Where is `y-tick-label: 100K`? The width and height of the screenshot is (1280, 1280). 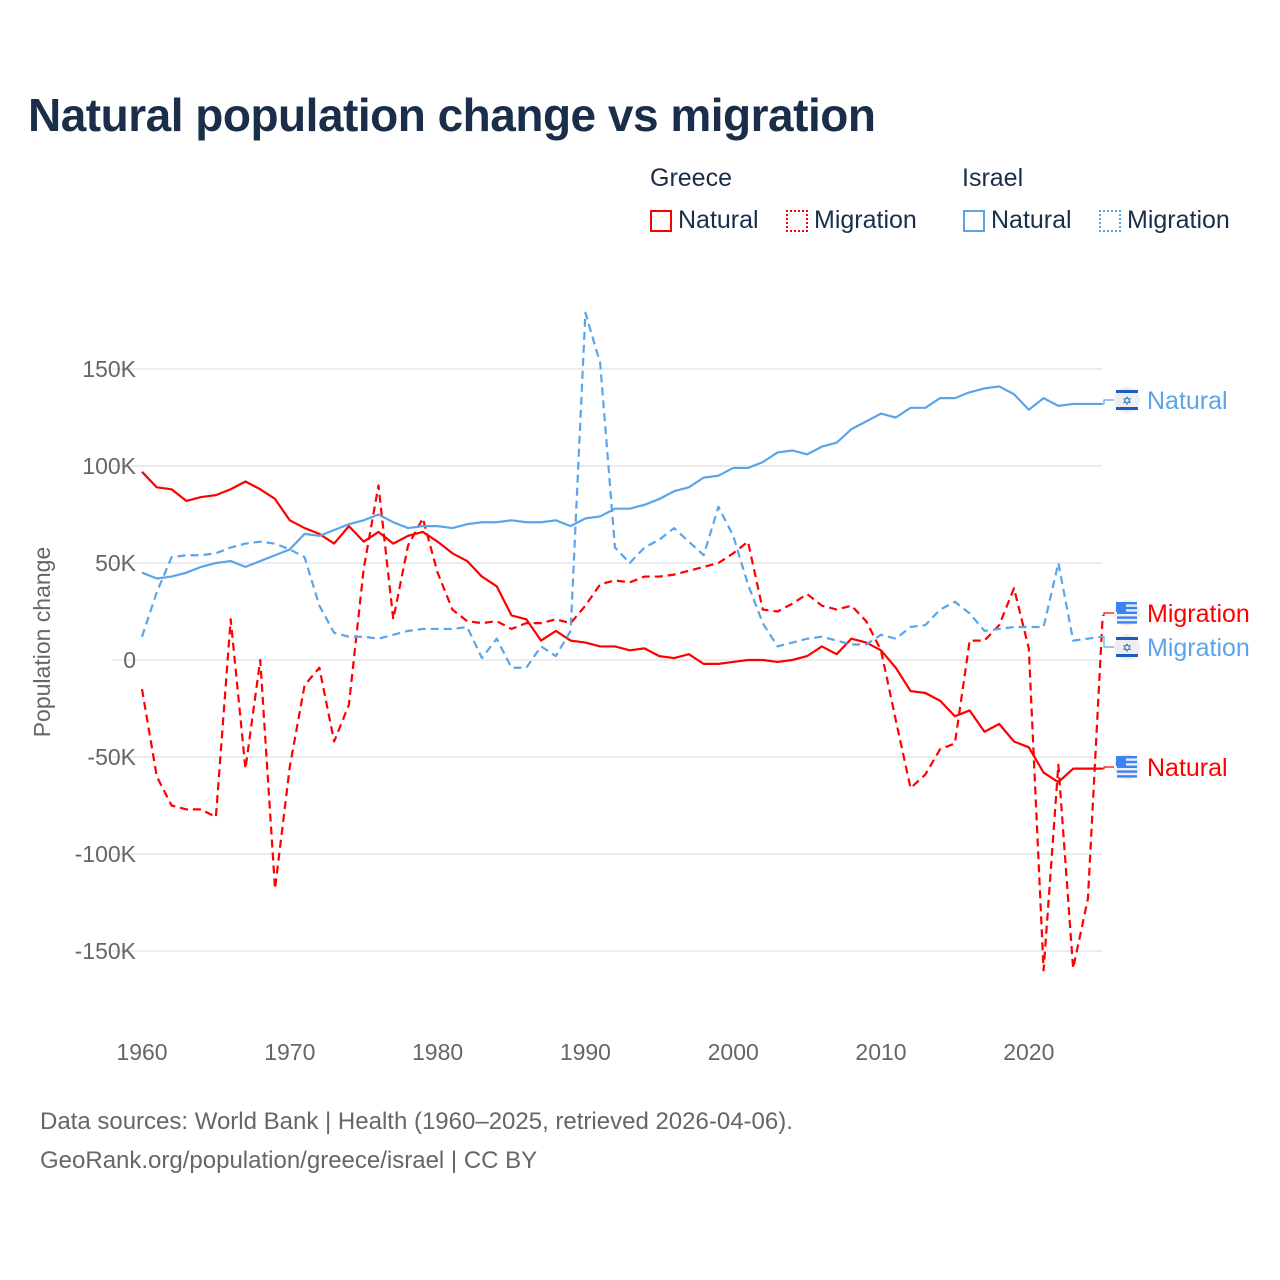
y-tick-label: 100K is located at coordinates (109, 466).